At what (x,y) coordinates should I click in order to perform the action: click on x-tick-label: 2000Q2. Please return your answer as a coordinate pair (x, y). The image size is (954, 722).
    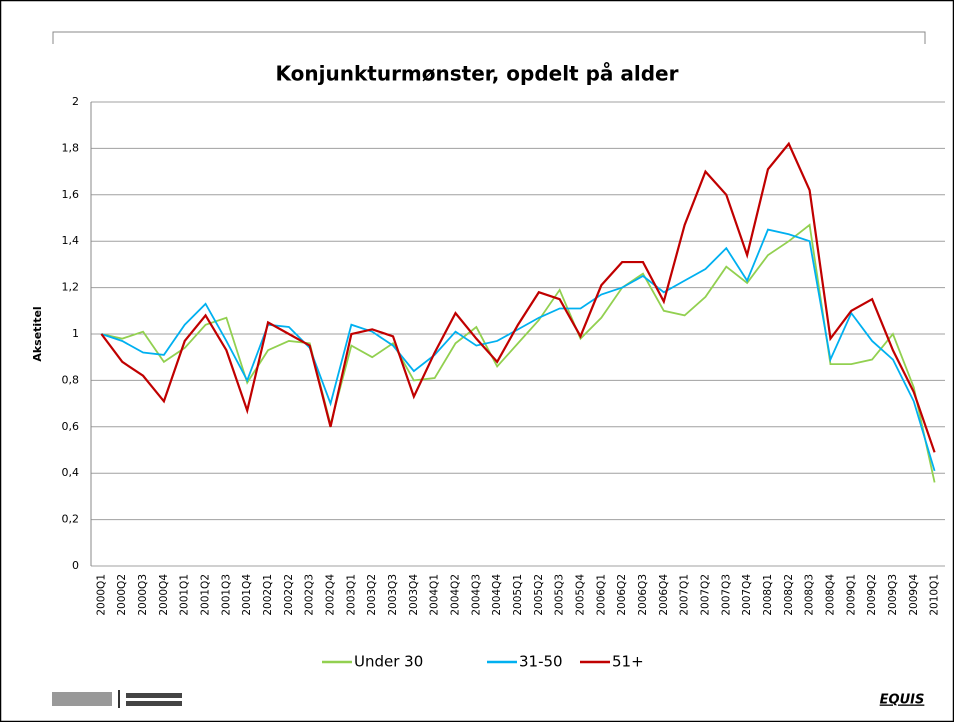
    Looking at the image, I should click on (122, 595).